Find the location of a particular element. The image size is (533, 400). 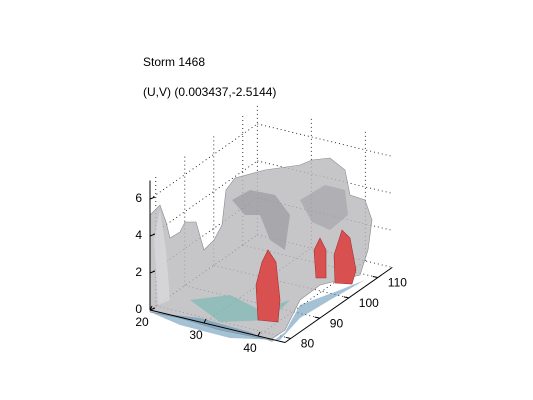

chart-title: Storm 1468 is located at coordinates (174, 62).